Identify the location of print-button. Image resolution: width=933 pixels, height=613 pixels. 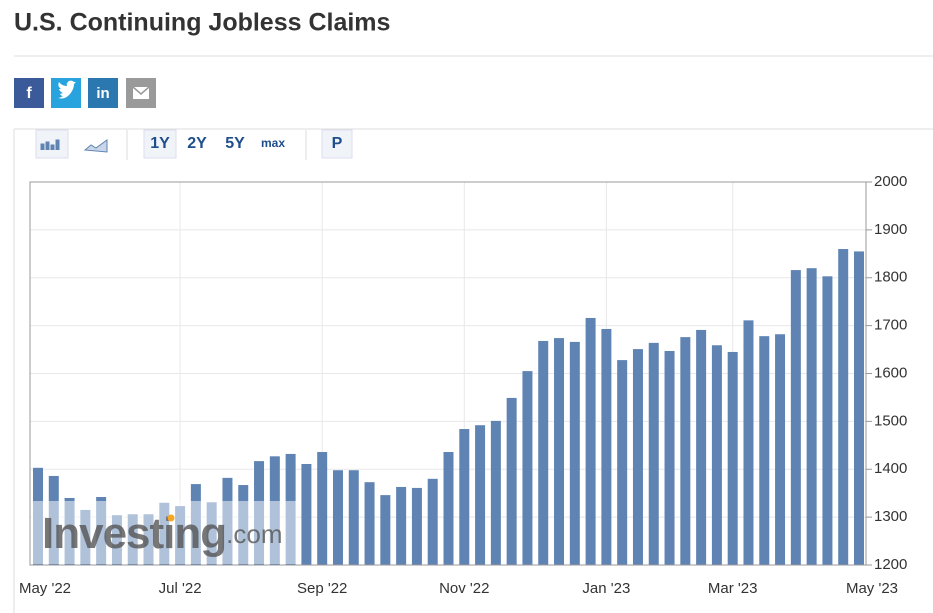
(337, 144).